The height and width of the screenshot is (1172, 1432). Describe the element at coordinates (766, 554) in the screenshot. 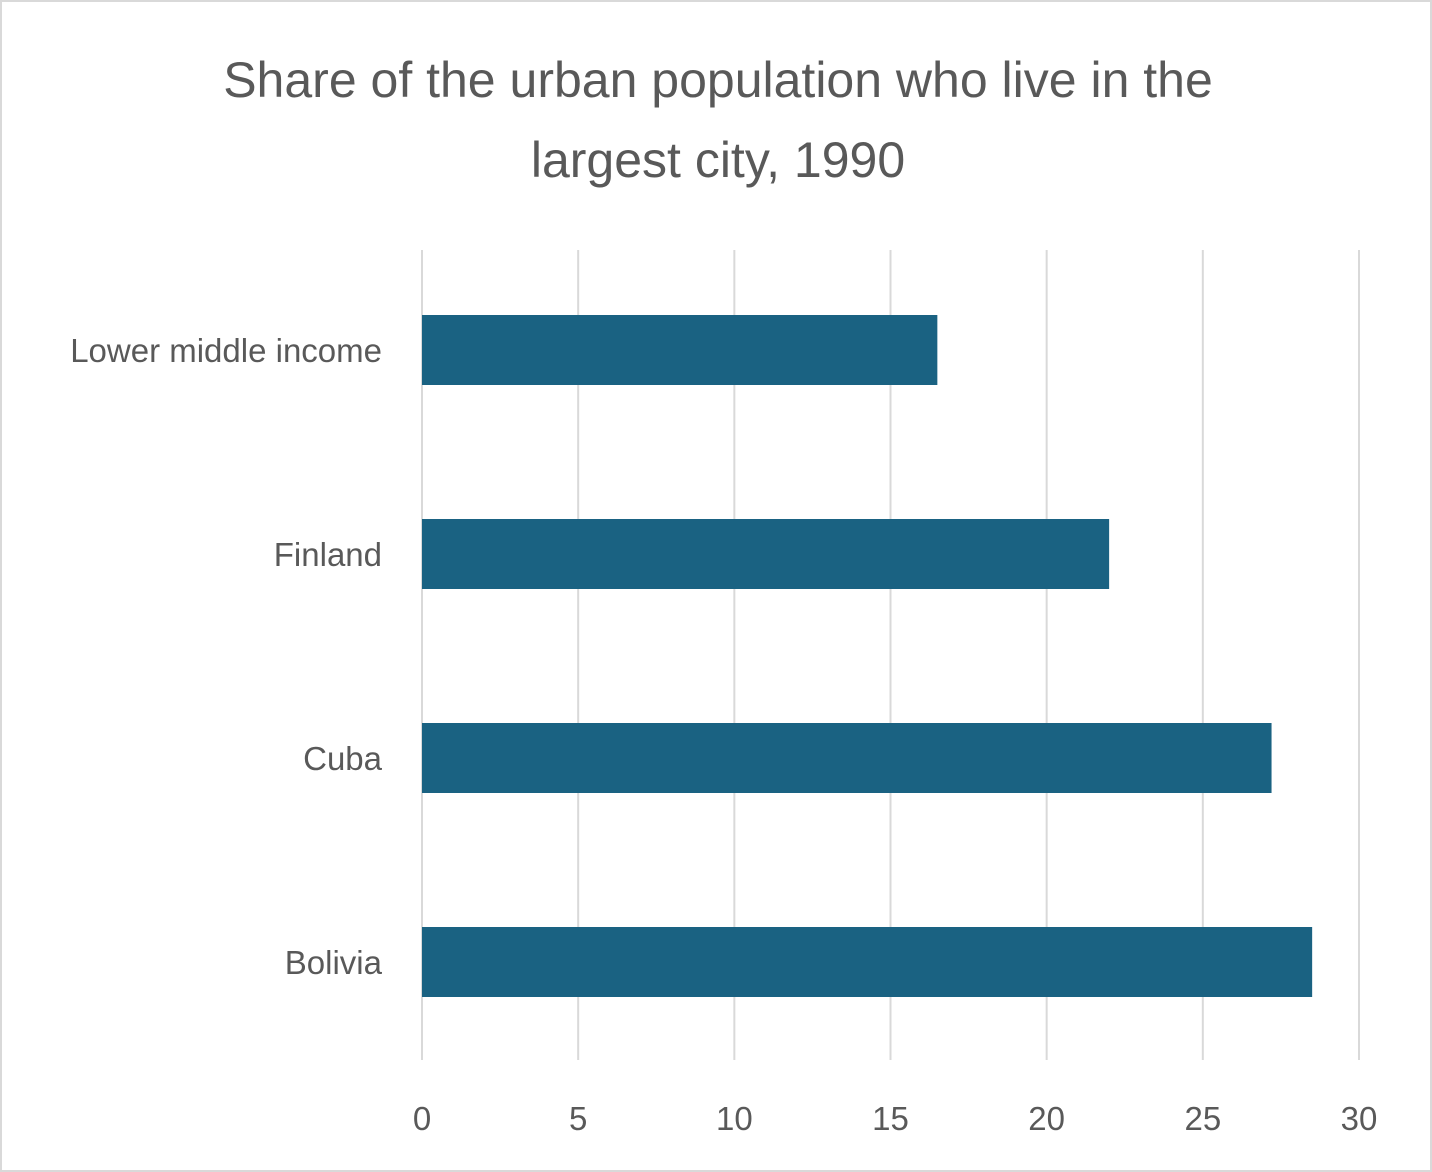

I see `bar-finland` at that location.